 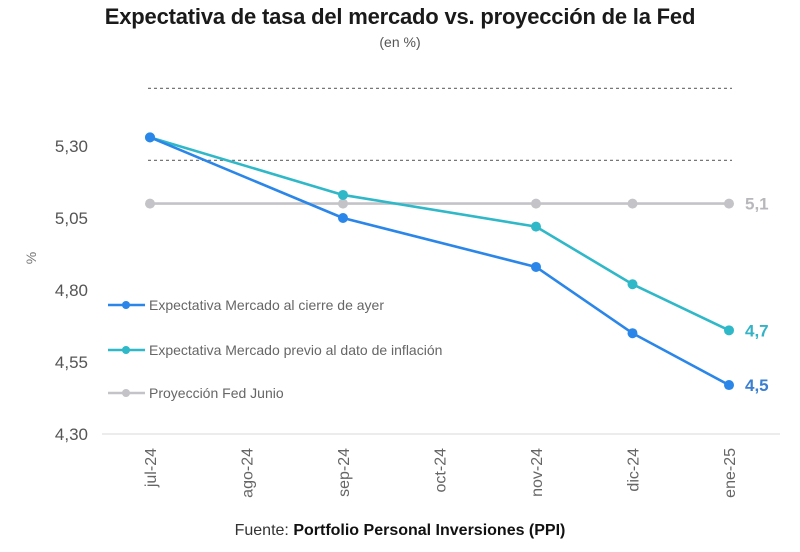 I want to click on x-tick-label: ene-25, so click(x=730, y=473).